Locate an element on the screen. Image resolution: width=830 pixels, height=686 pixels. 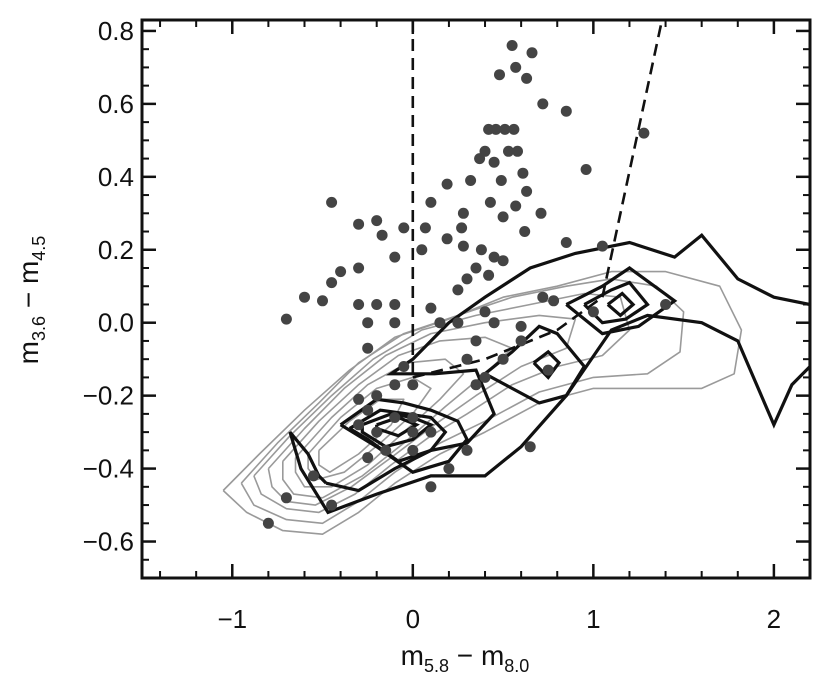
y-label-sub2: 4.5 is located at coordinates (39, 248).